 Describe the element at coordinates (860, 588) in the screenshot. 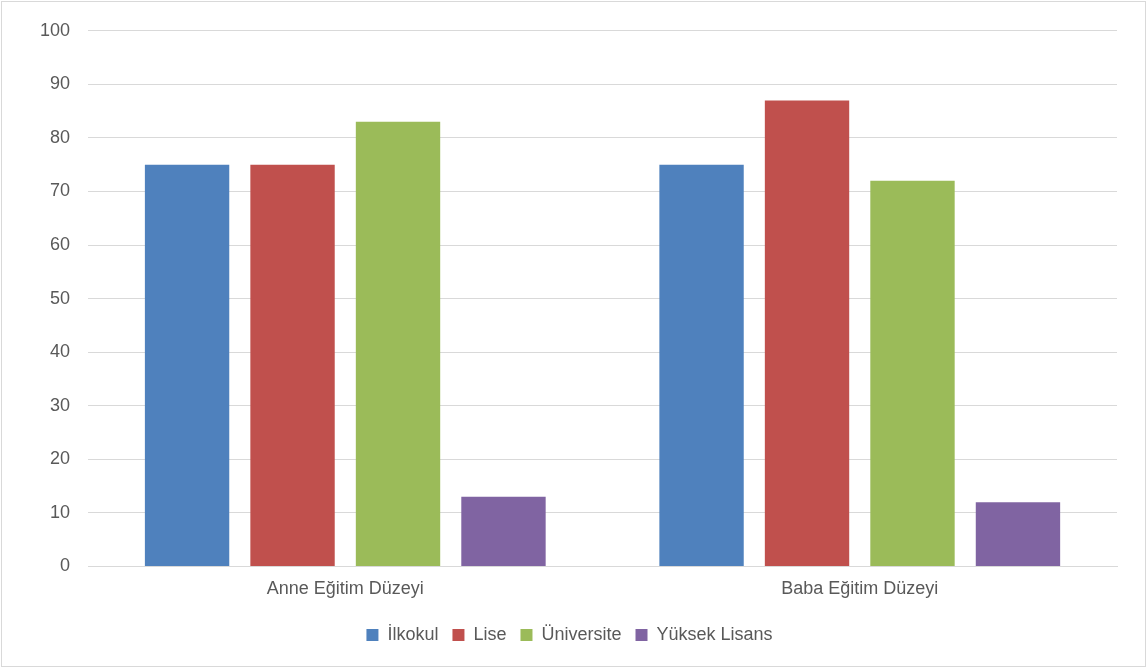

I see `x-tick-label: Baba Eğitim Düzeyi` at that location.